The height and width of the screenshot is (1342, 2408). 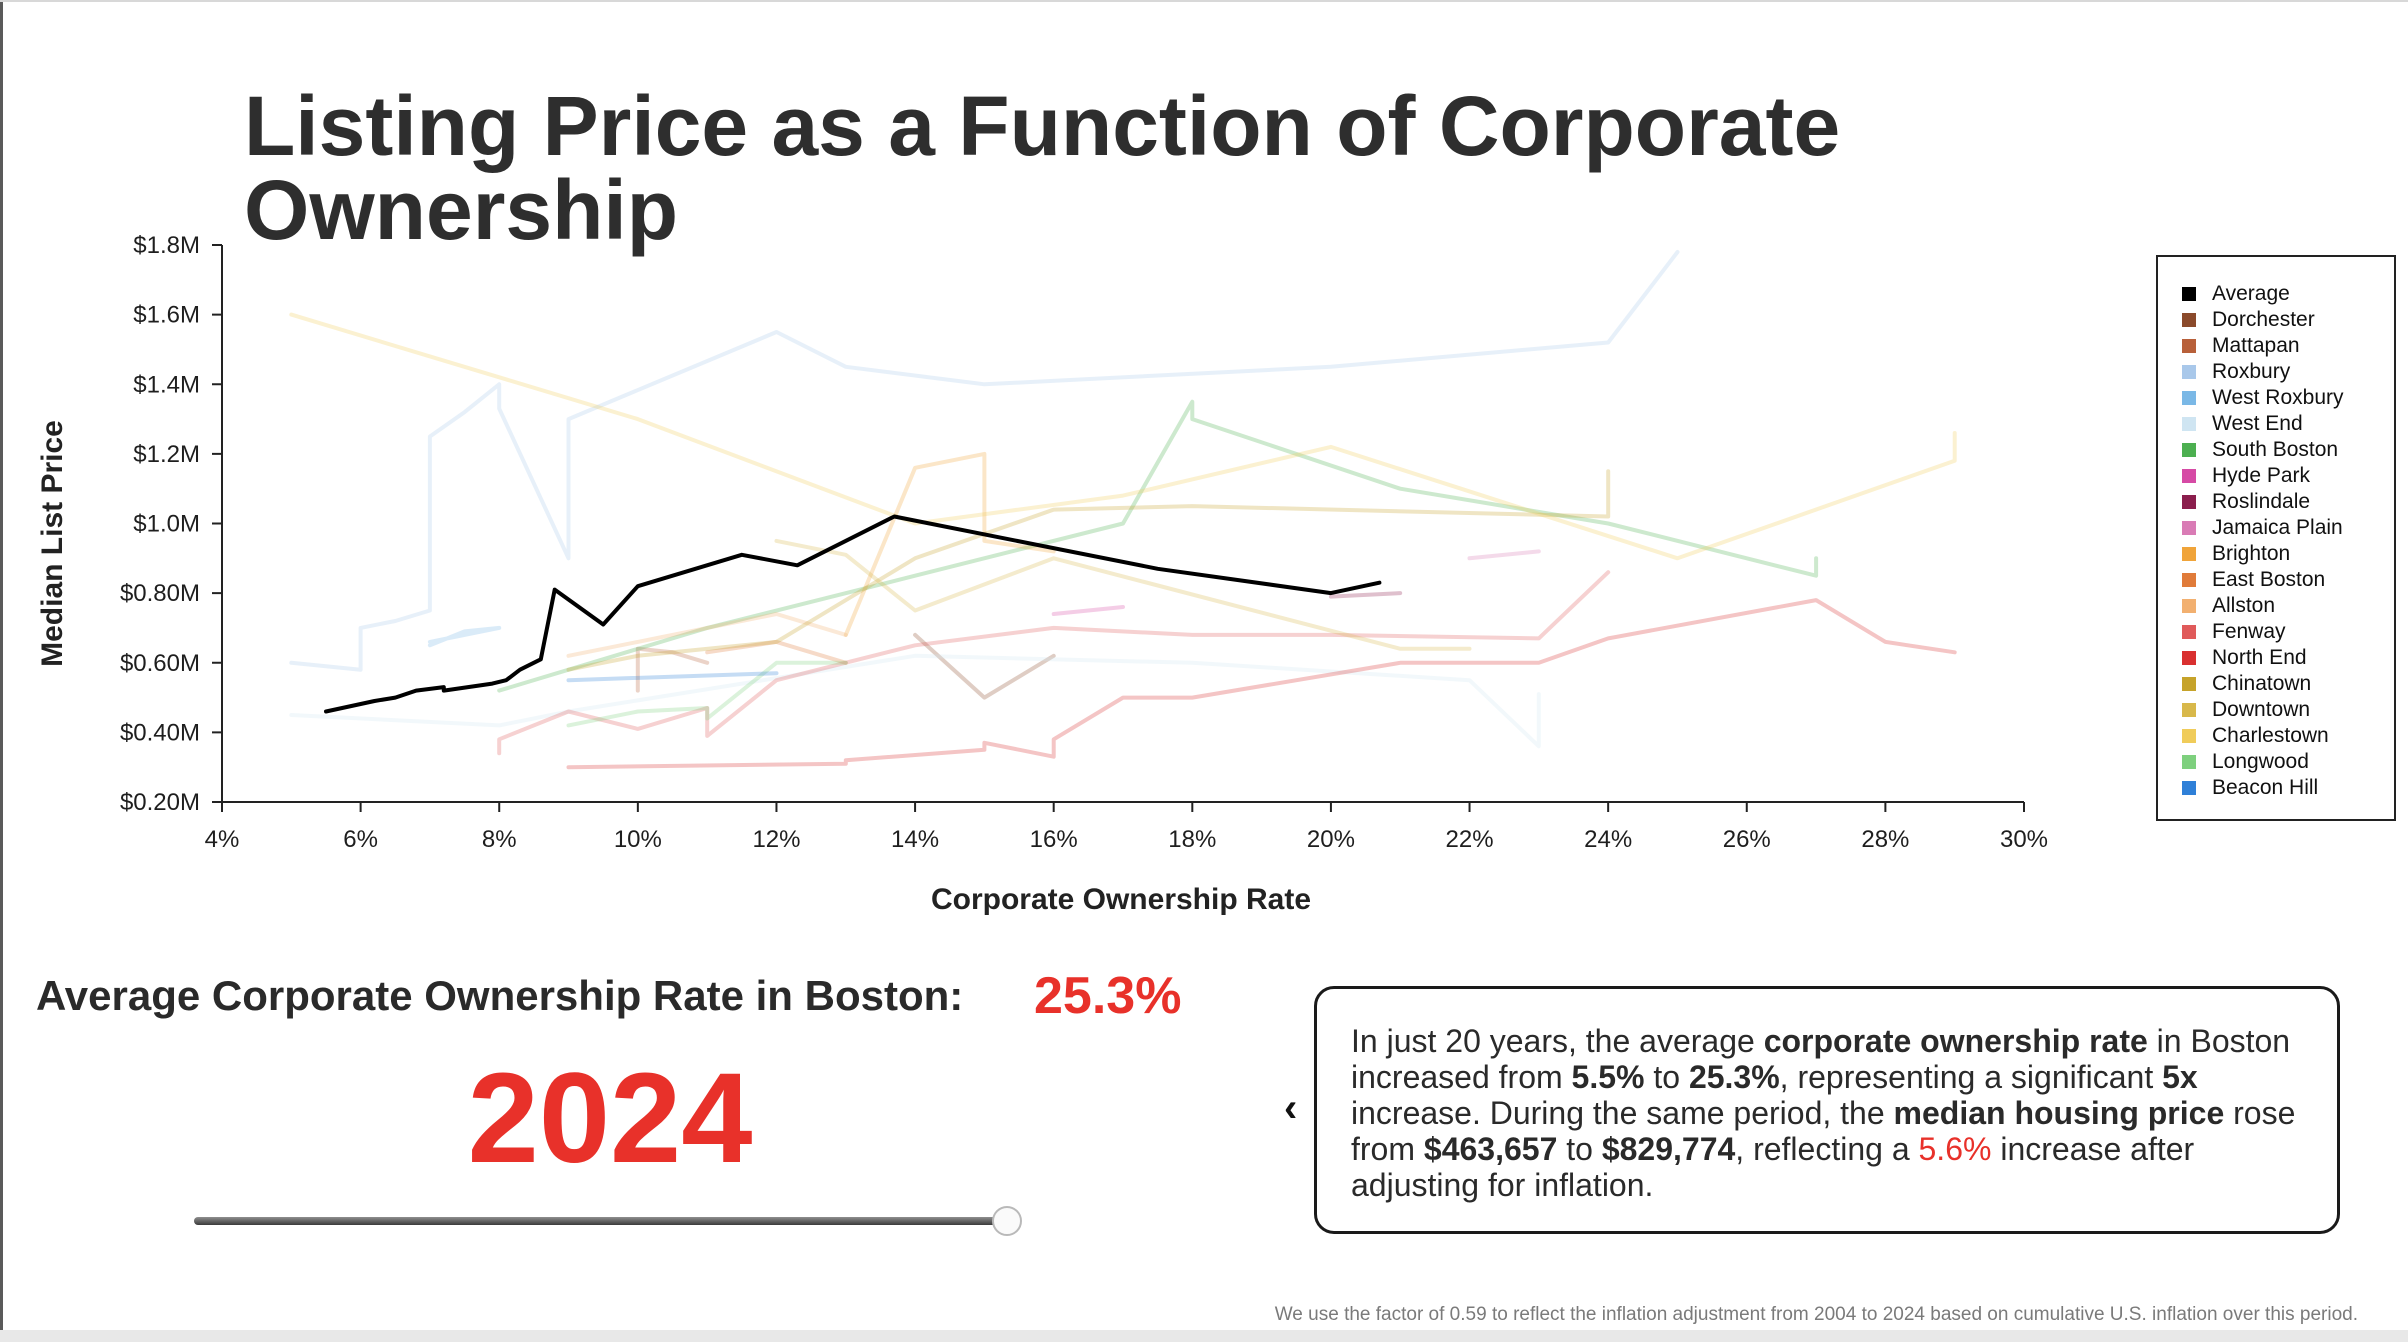 What do you see at coordinates (672, 677) in the screenshot?
I see `series-line-beacon-hill` at bounding box center [672, 677].